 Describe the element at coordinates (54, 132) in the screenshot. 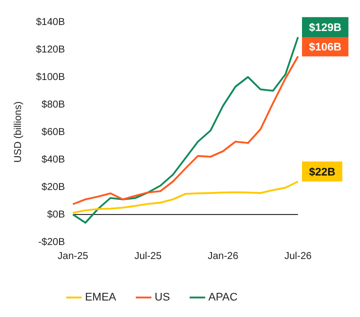

I see `y-tick-label: $60B` at that location.